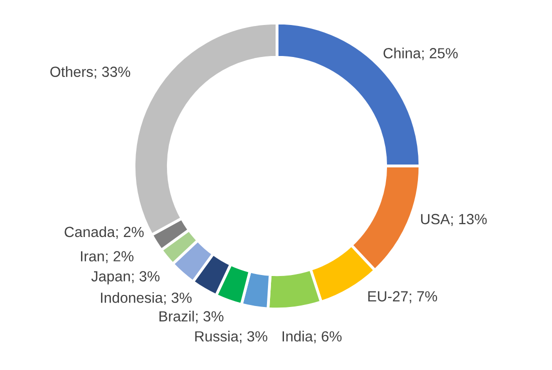 The height and width of the screenshot is (370, 552). What do you see at coordinates (146, 298) in the screenshot?
I see `slice-label: Indonesia; 3%` at bounding box center [146, 298].